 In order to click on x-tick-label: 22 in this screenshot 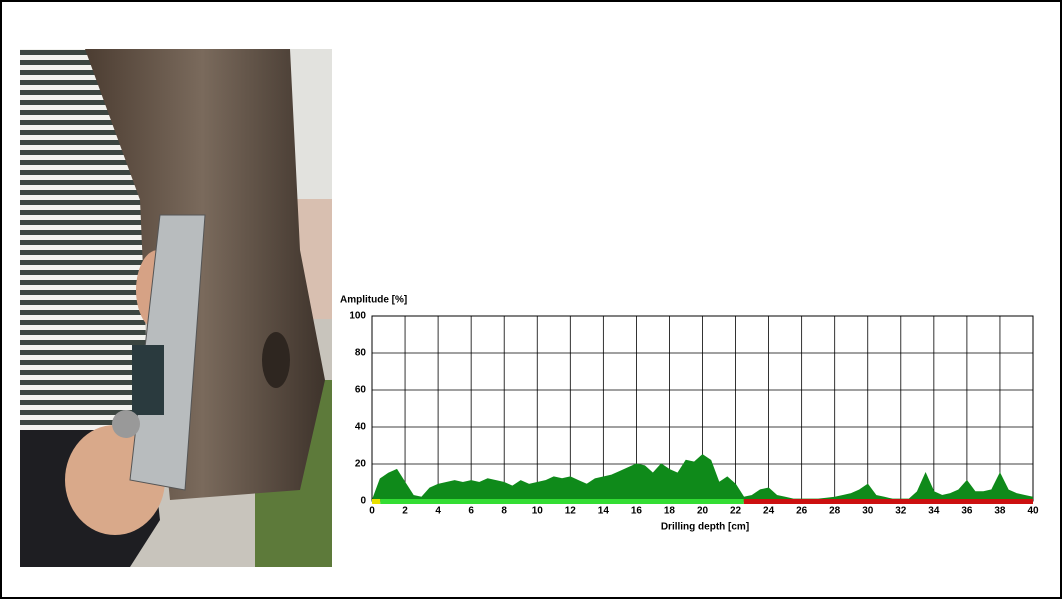, I will do `click(736, 511)`.